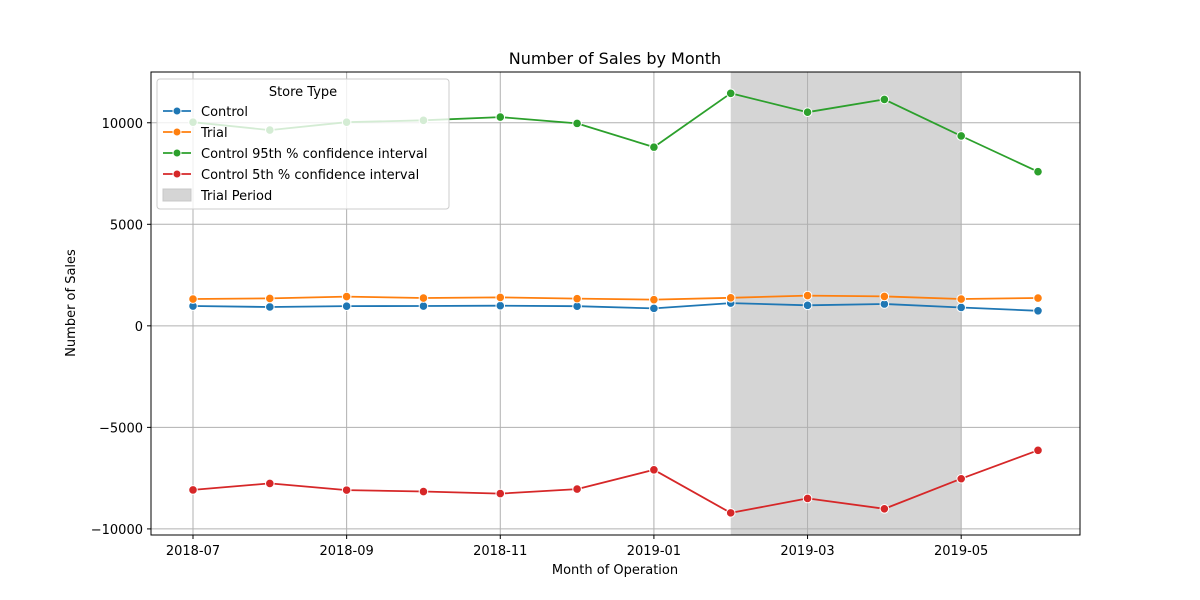 This screenshot has height=600, width=1200. I want to click on chart-title: Number of Sales by Month, so click(615, 58).